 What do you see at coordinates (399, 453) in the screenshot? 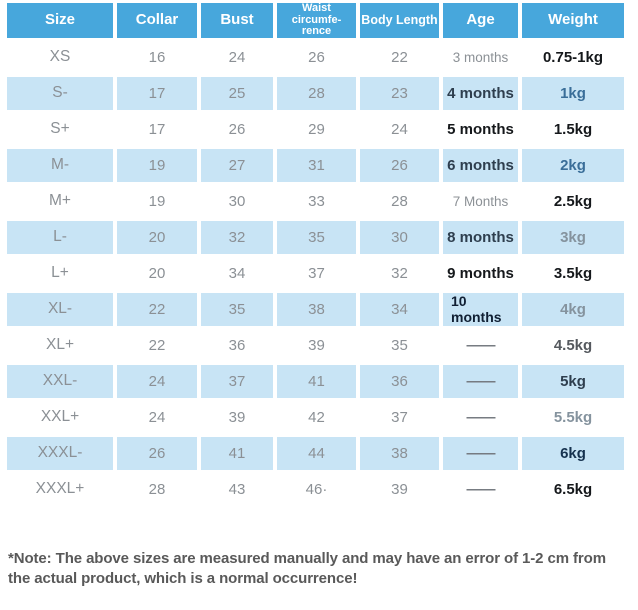
I see `cell-body_length: 38` at bounding box center [399, 453].